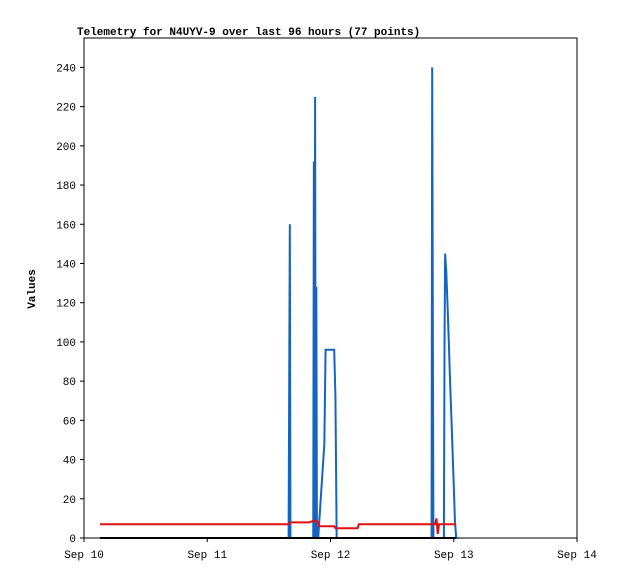 The image size is (618, 584). I want to click on series-line, so click(278, 526).